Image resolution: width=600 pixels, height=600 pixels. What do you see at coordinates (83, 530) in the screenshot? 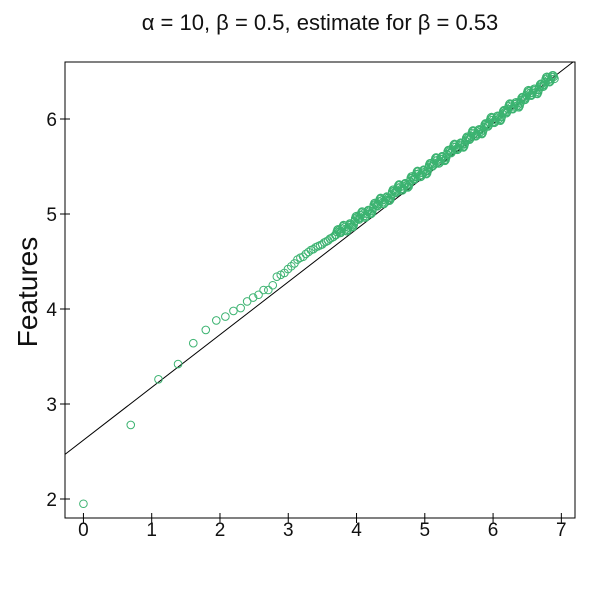
I see `x-tick-label: 0` at bounding box center [83, 530].